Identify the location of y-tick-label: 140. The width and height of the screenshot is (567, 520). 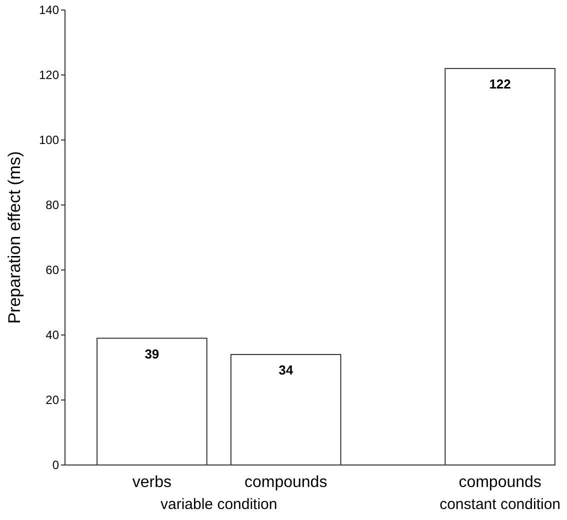
(49, 10).